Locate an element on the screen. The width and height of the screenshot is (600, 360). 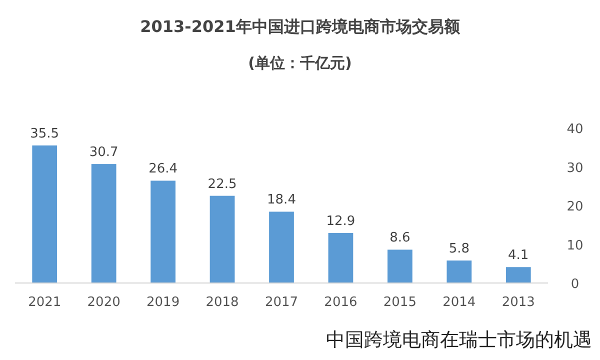
x-tick-label: 2018 is located at coordinates (222, 302).